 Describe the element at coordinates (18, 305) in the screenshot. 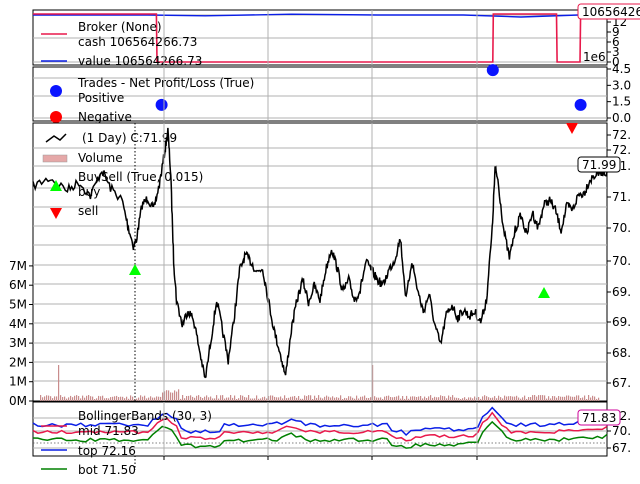

I see `volume-tick-label: 5M` at that location.